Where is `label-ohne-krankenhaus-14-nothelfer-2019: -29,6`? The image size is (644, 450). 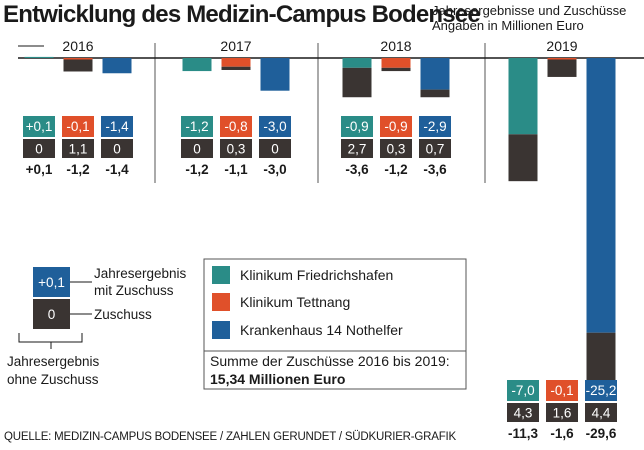 label-ohne-krankenhaus-14-nothelfer-2019: -29,6 is located at coordinates (601, 433).